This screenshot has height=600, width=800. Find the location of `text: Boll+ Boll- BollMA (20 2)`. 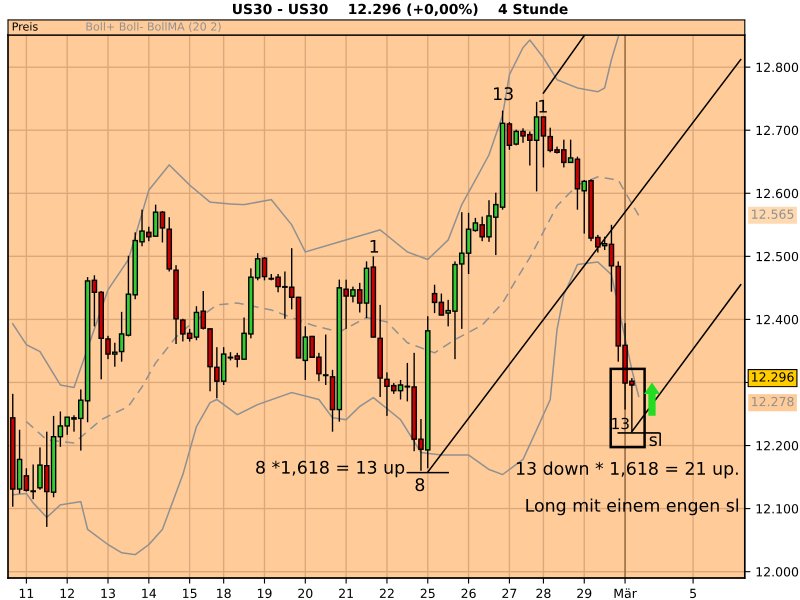

text: Boll+ Boll- BollMA (20 2) is located at coordinates (153, 27).